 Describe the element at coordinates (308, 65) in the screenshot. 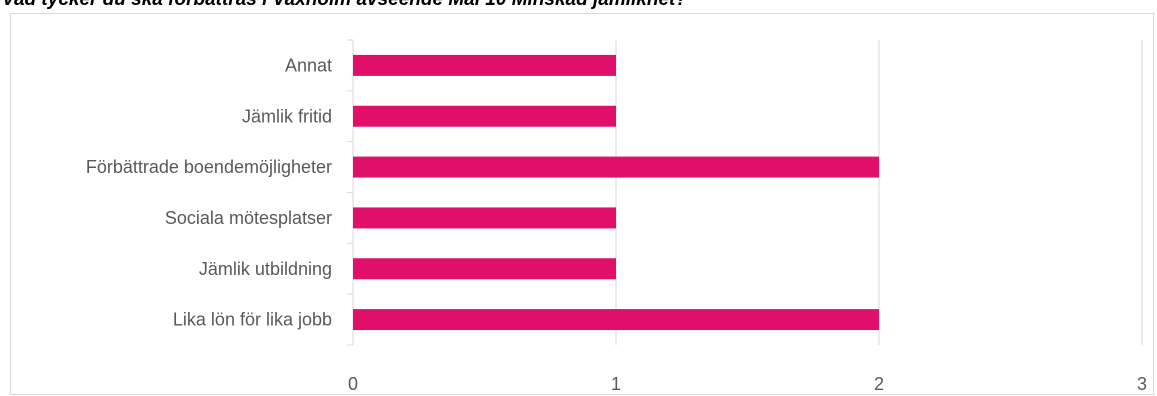

I see `category-label-0: Annat` at that location.